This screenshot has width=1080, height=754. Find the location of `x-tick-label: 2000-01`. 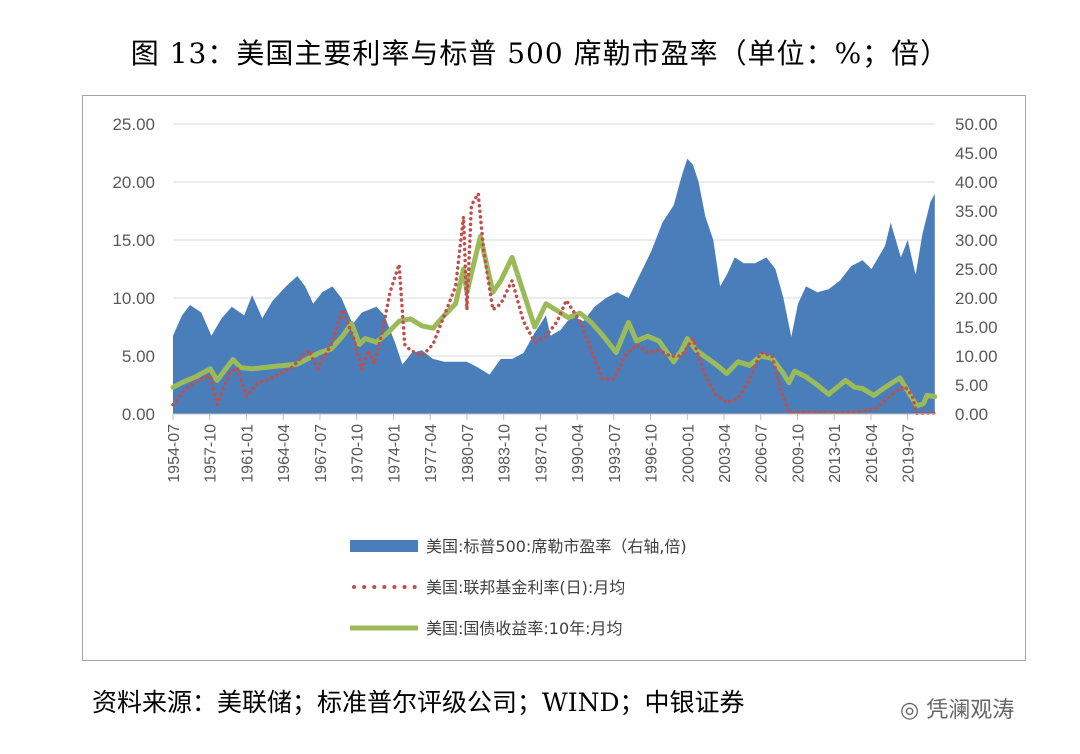

x-tick-label: 2000-01 is located at coordinates (688, 453).